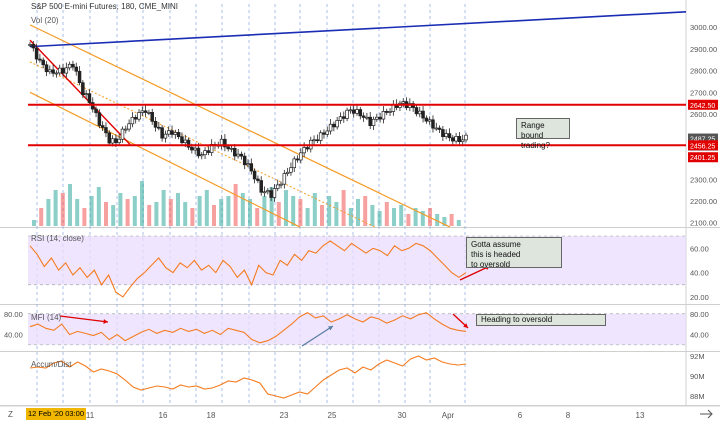  What do you see at coordinates (211, 415) in the screenshot?
I see `time-tick-label: 18` at bounding box center [211, 415].